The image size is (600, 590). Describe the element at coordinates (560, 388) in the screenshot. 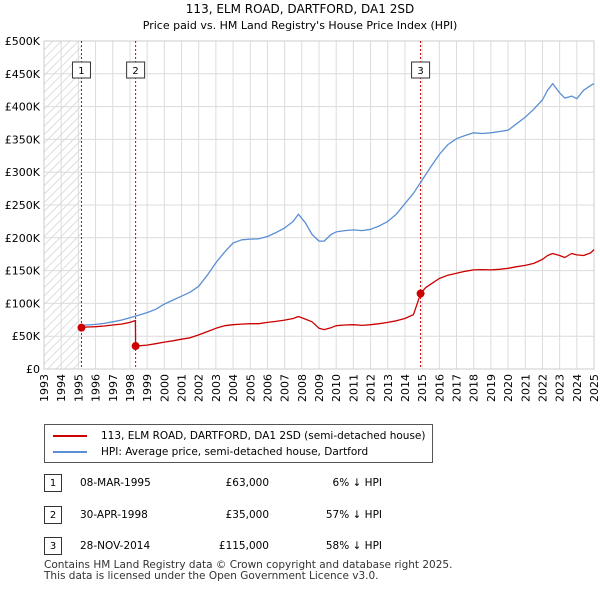

I see `x-tick-label: 2023` at that location.